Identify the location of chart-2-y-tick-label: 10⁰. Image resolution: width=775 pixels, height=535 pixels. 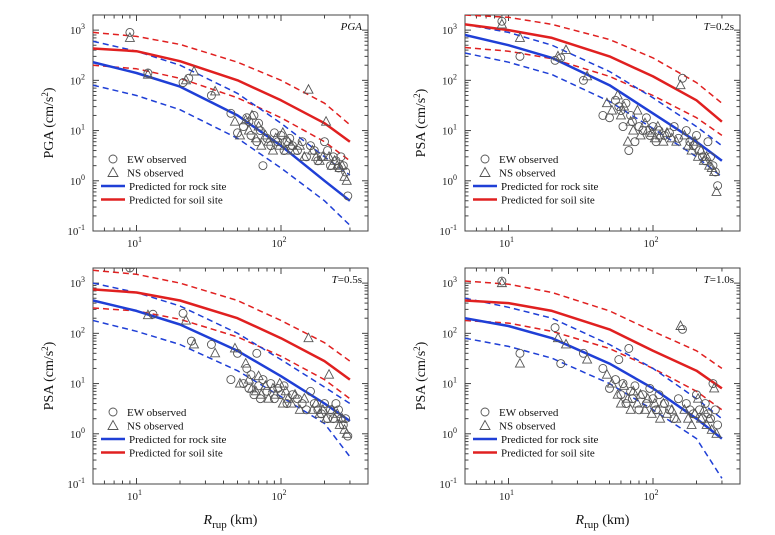
(449, 180).